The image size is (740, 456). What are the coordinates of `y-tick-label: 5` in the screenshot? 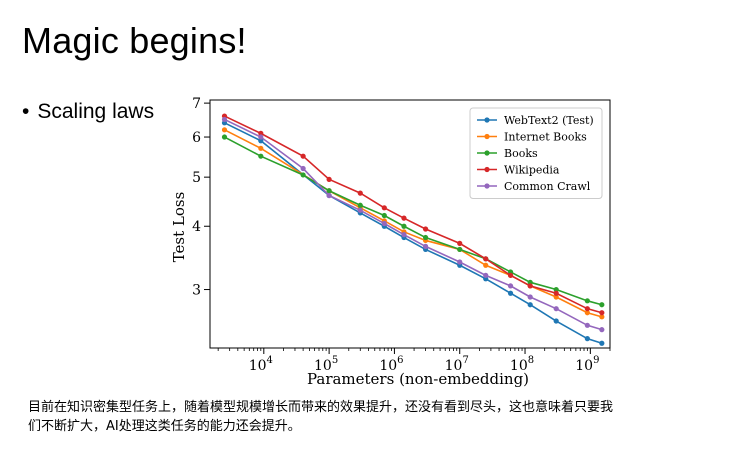 It's located at (196, 178).